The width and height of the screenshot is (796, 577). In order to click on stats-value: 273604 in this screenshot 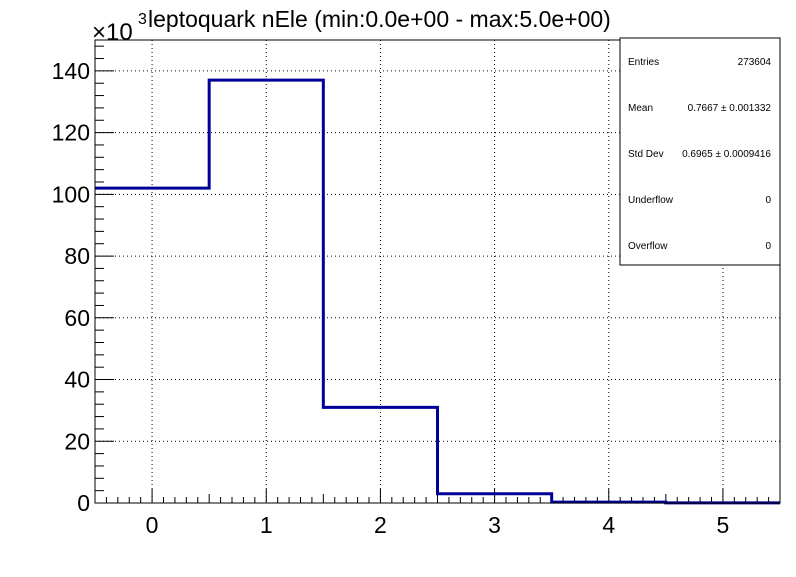, I will do `click(755, 62)`.